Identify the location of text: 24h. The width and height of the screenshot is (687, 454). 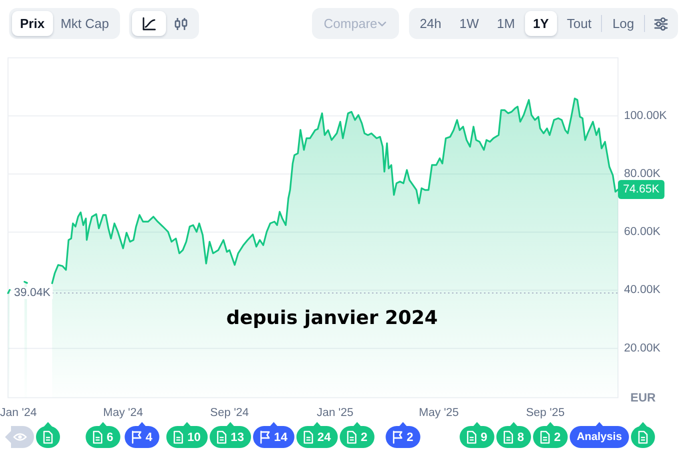
(431, 23).